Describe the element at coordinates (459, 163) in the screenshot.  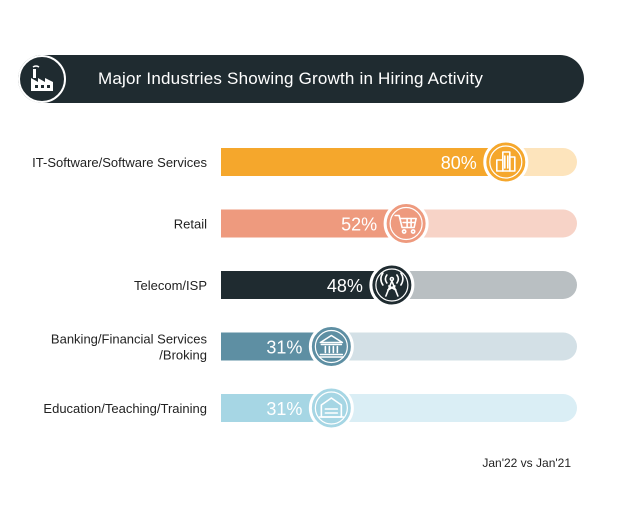
I see `value-label: 80%` at that location.